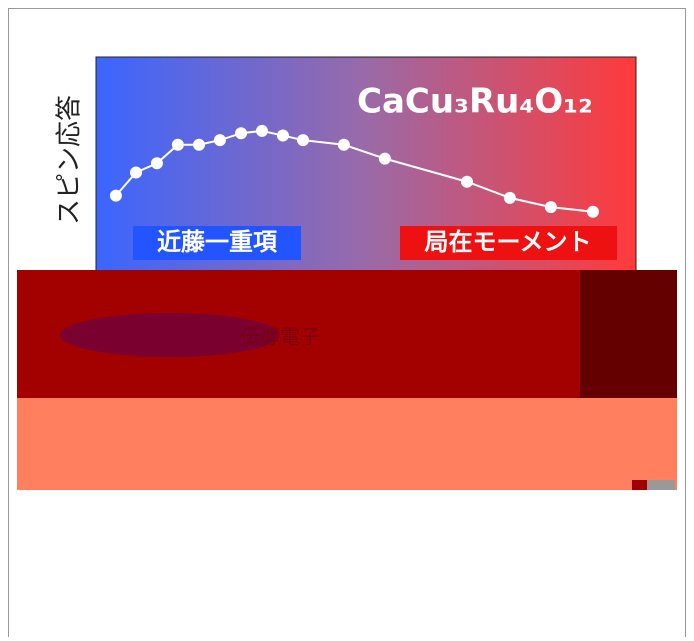 The height and width of the screenshot is (641, 694). I want to click on annotation: 近藤一重項, so click(217, 242).